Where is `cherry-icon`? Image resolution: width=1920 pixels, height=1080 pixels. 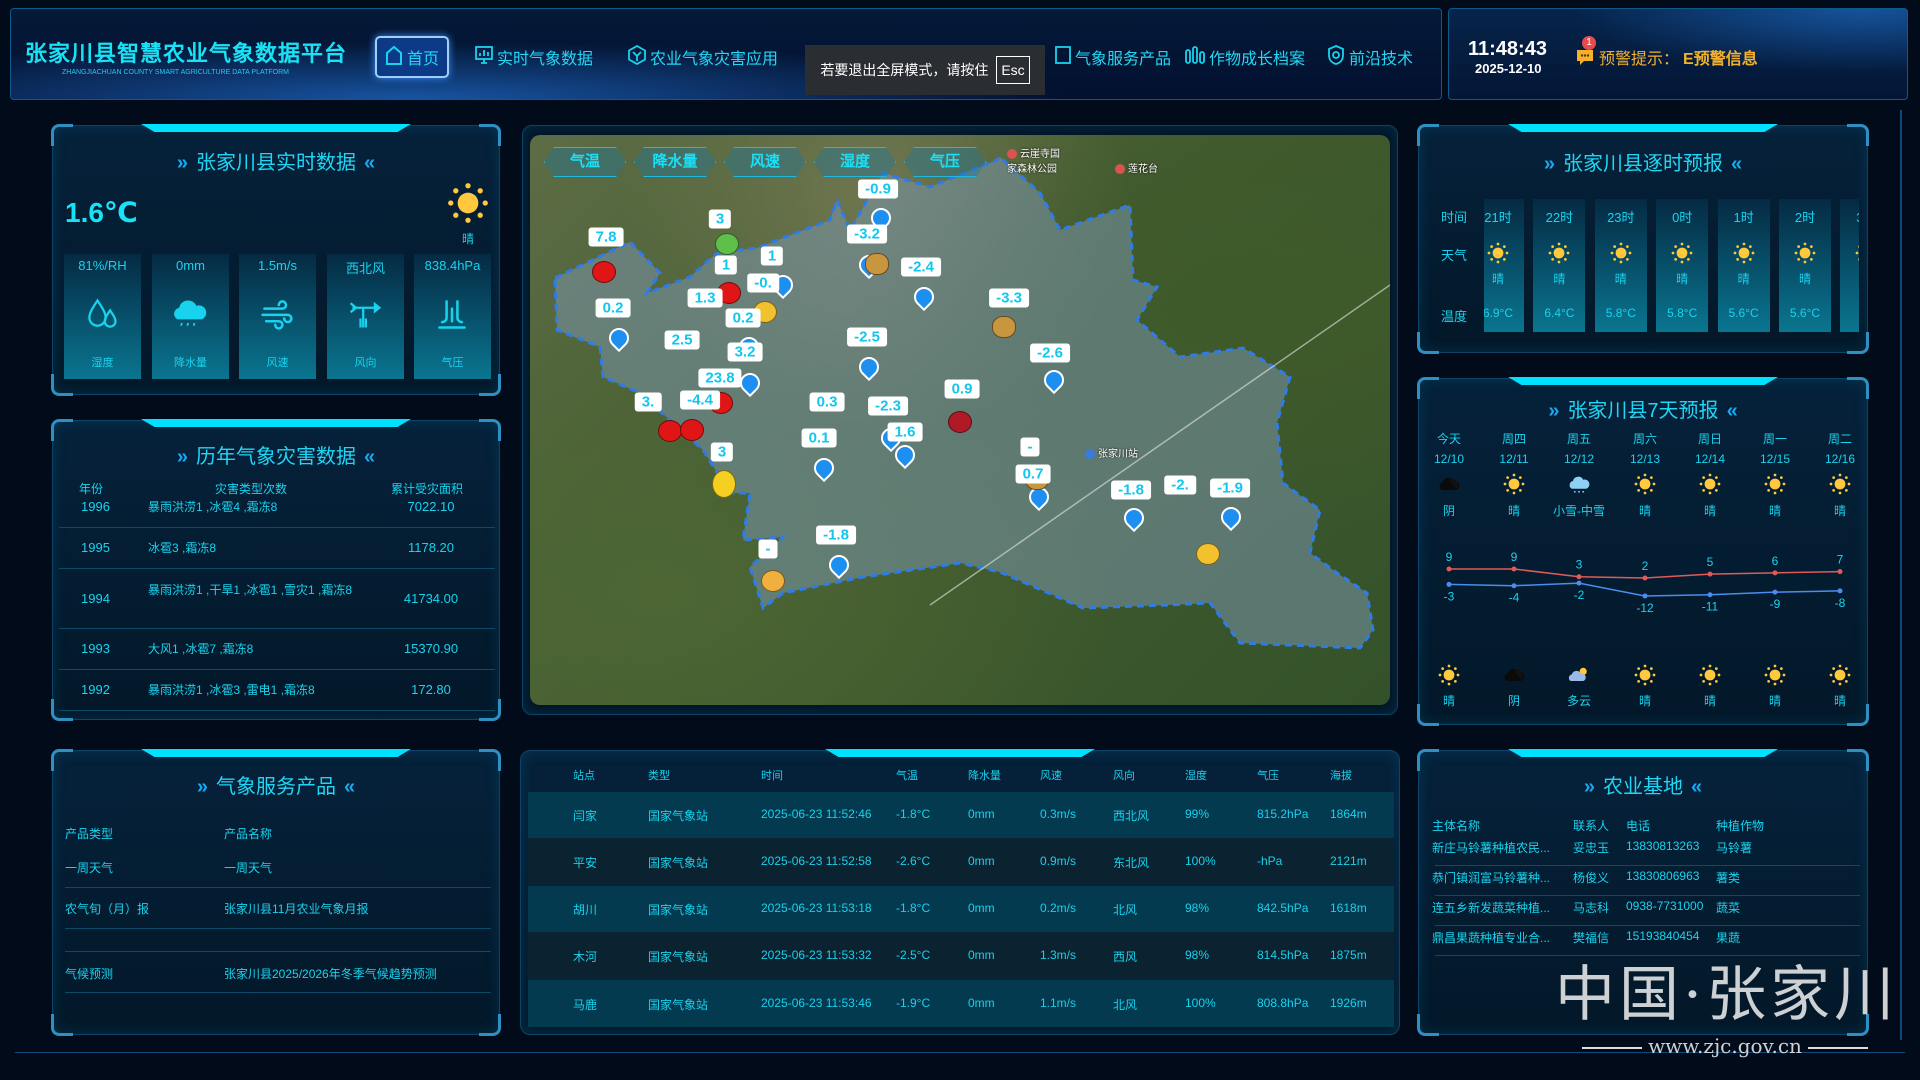
cherry-icon is located at coordinates (960, 422).